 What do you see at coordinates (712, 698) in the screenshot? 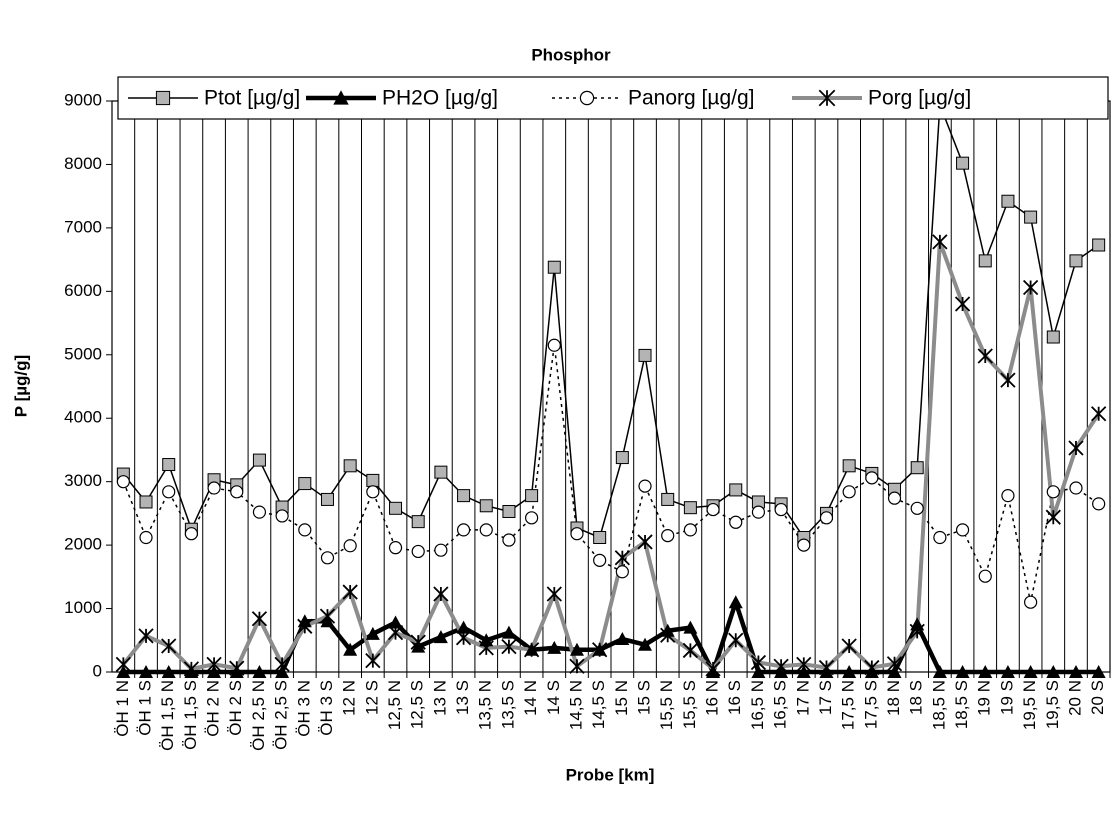
I see `x-tick-label: 16 N` at bounding box center [712, 698].